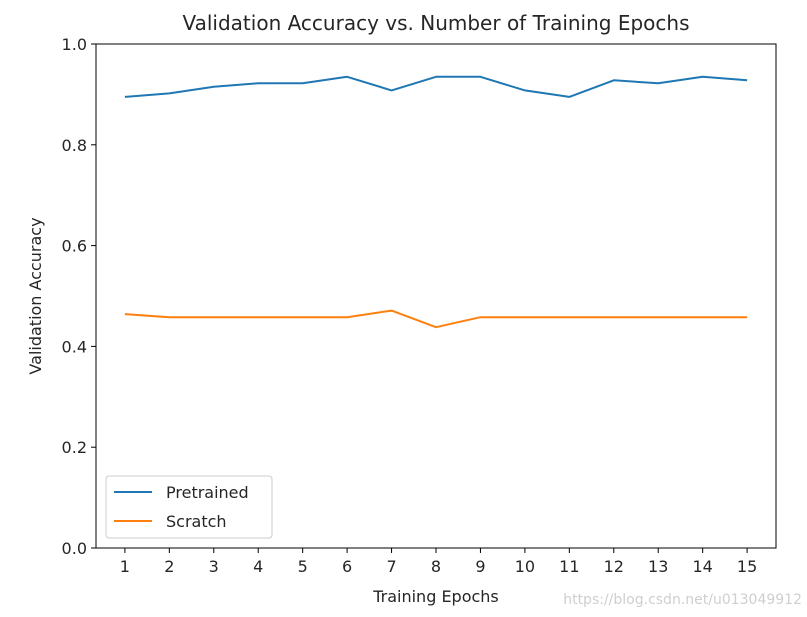 The width and height of the screenshot is (807, 617). I want to click on watermark-text: https://blog.csdn.net/u013049912, so click(682, 600).